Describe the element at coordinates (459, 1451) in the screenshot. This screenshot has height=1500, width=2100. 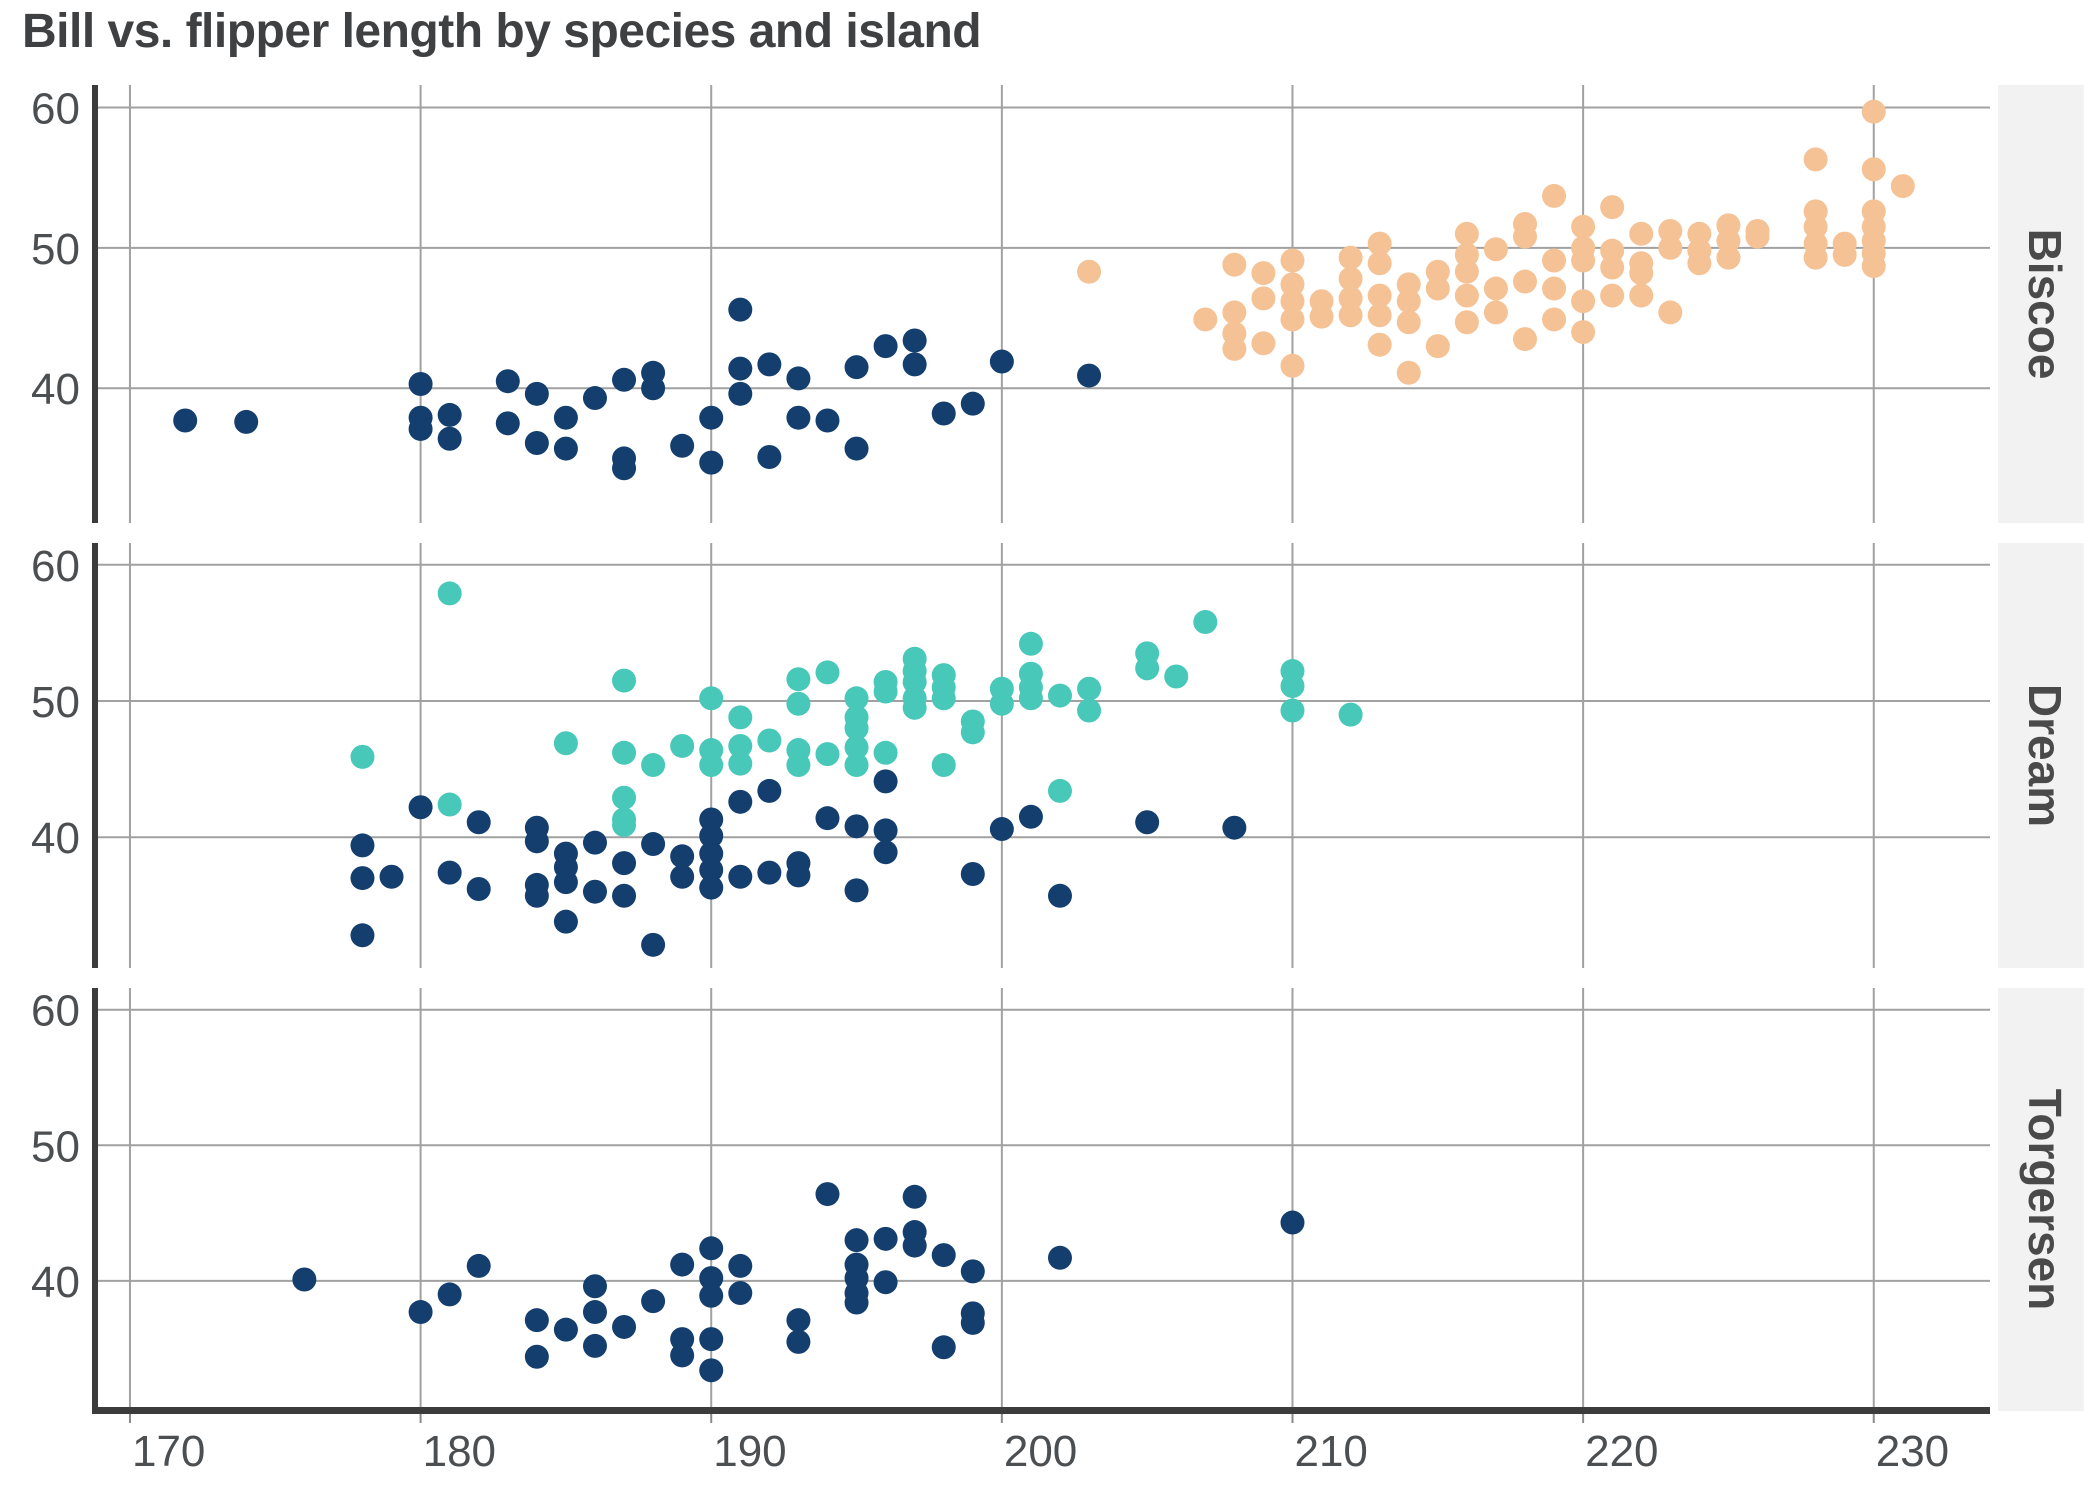
I see `x-tick-label: 180` at that location.